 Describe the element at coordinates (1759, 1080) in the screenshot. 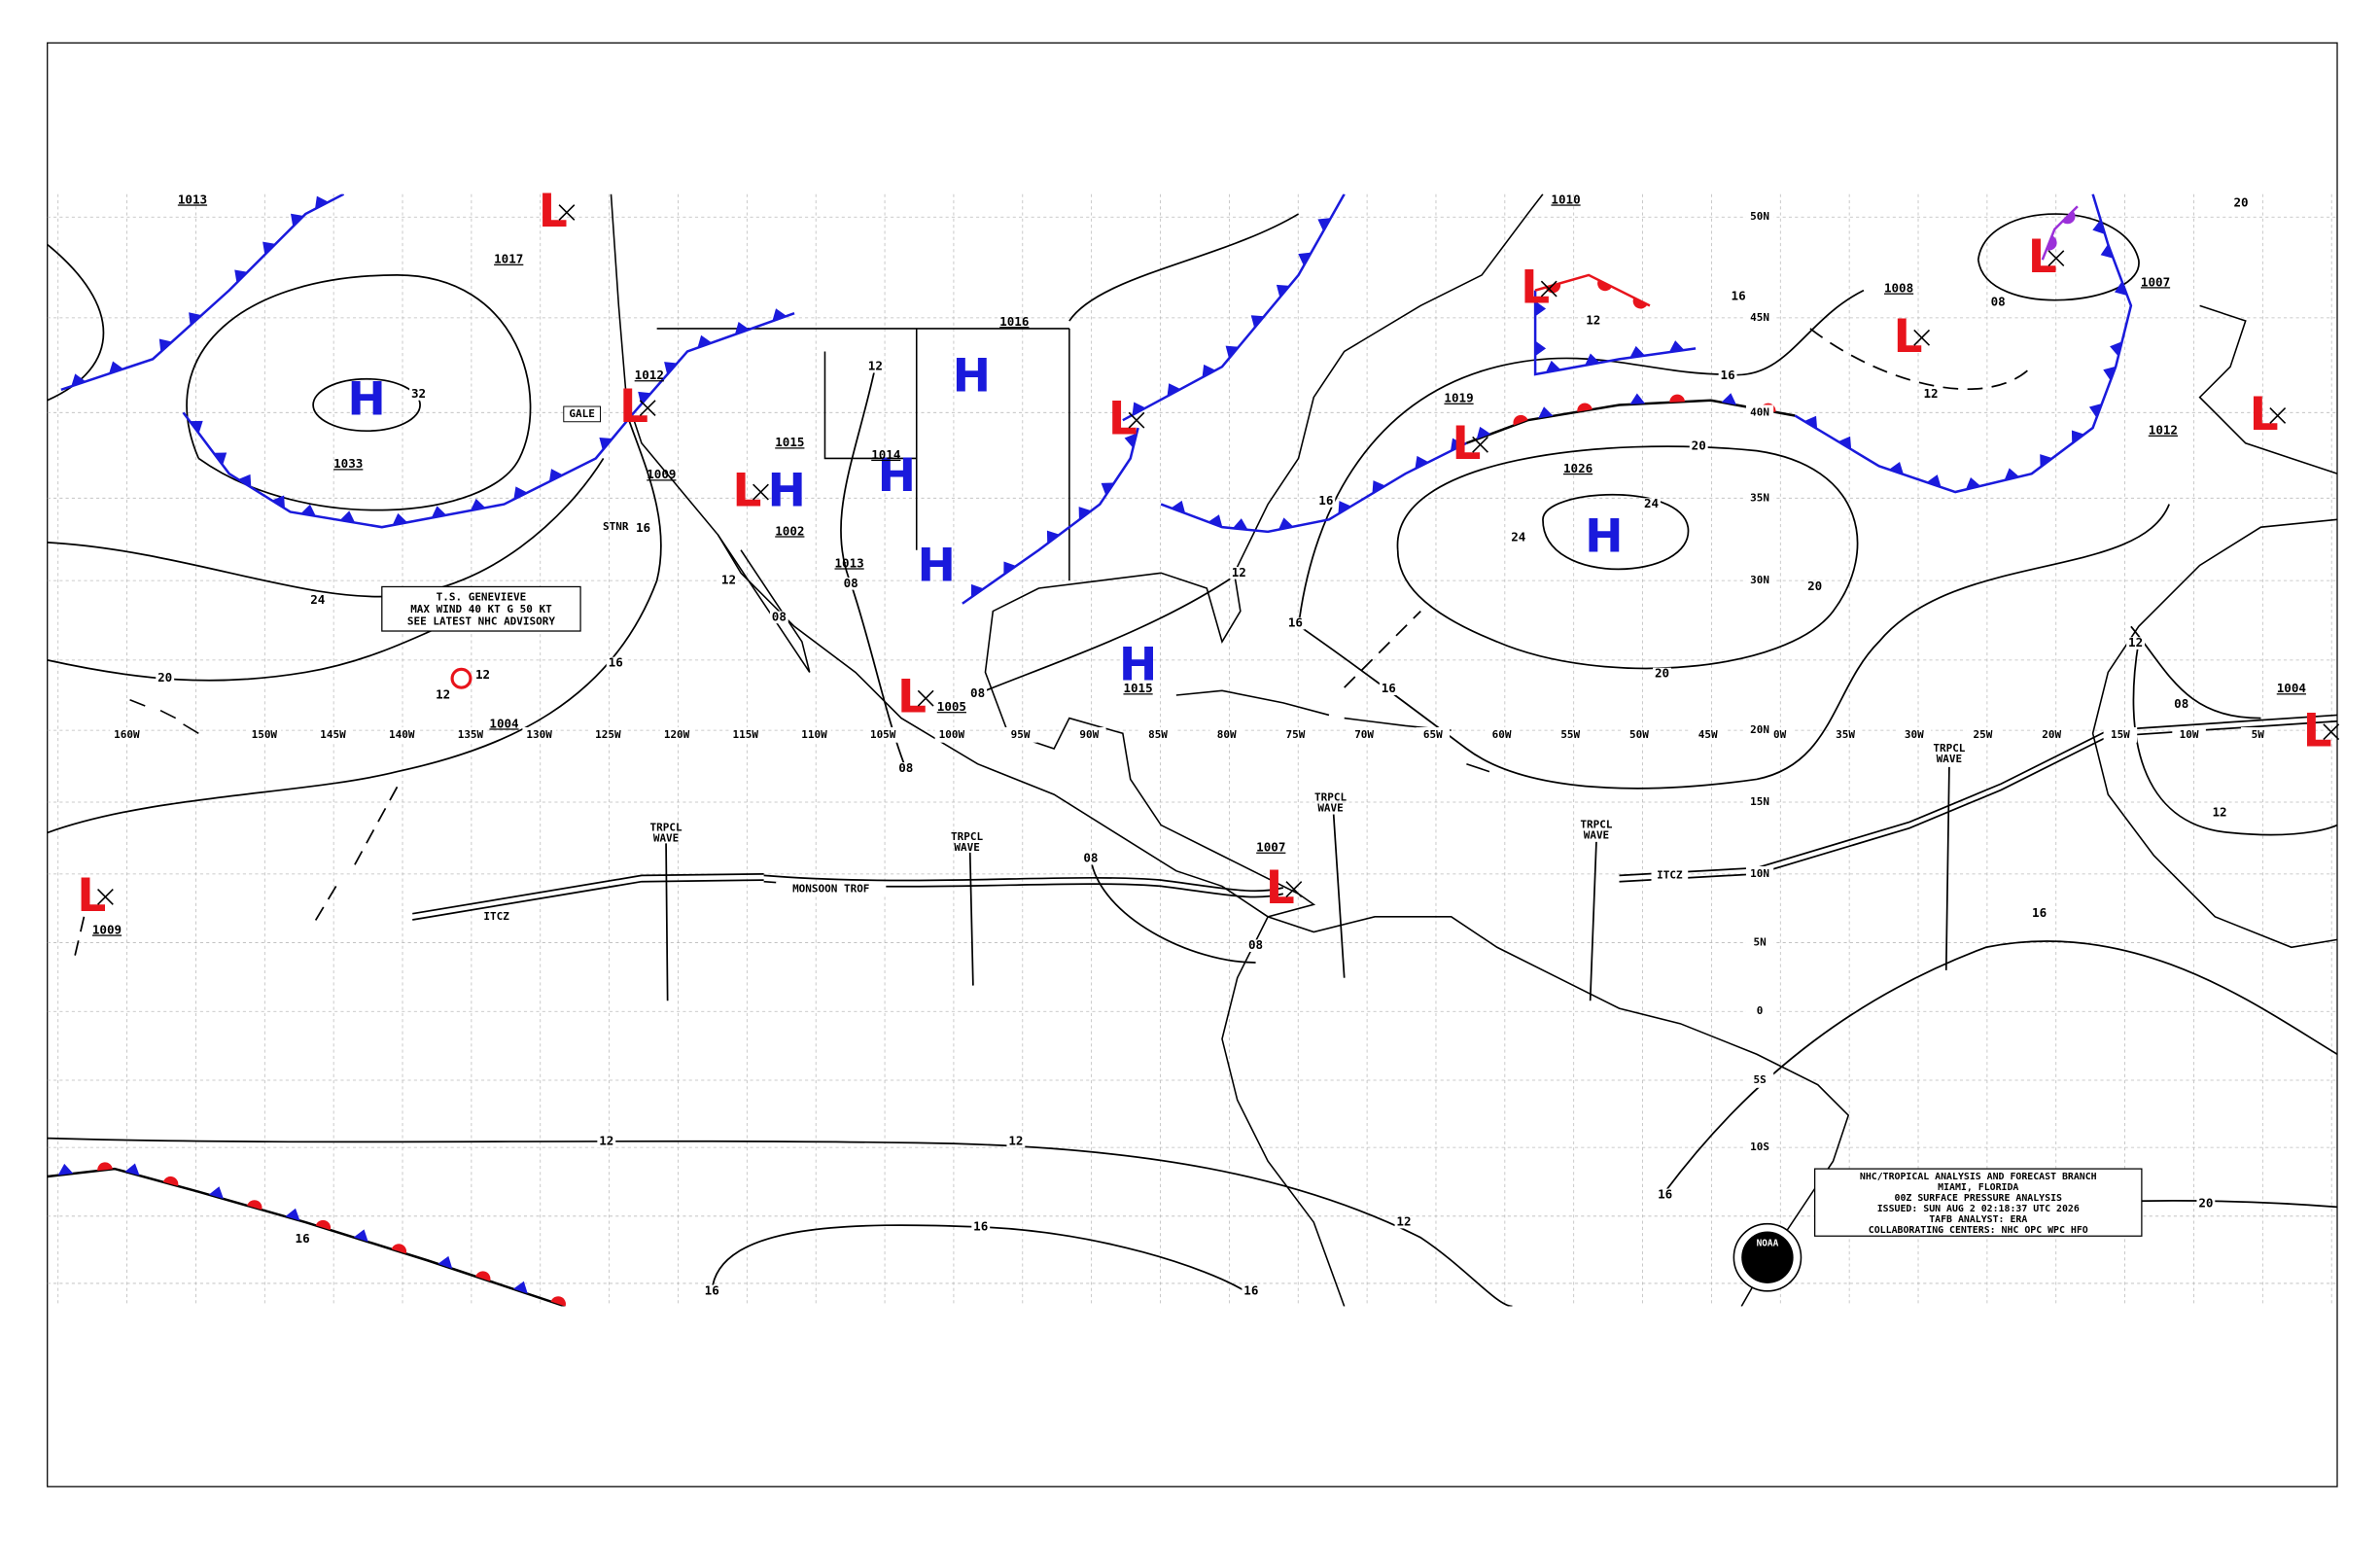

I see `latitude-label: 5S` at that location.